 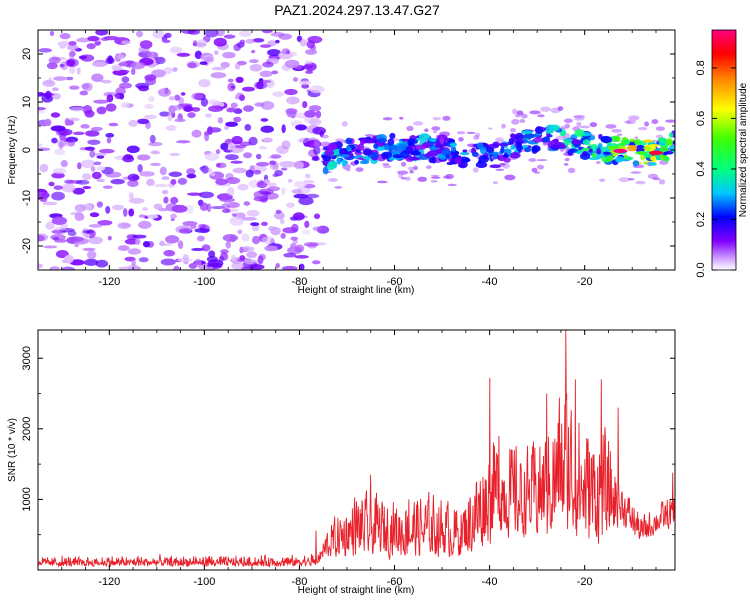 What do you see at coordinates (109, 282) in the screenshot?
I see `x-tick-label: -120` at bounding box center [109, 282].